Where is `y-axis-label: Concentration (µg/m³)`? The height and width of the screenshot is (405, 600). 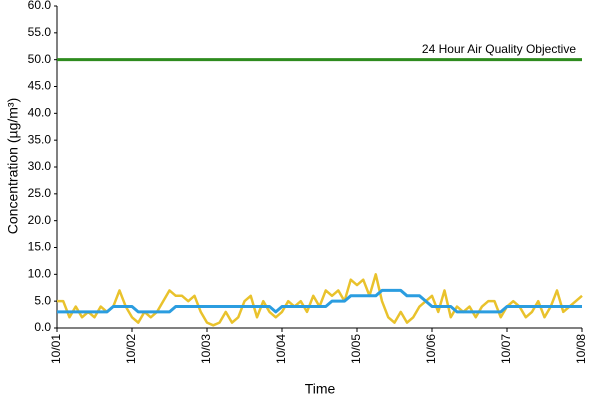
y-axis-label: Concentration (µg/m³) is located at coordinates (13, 166).